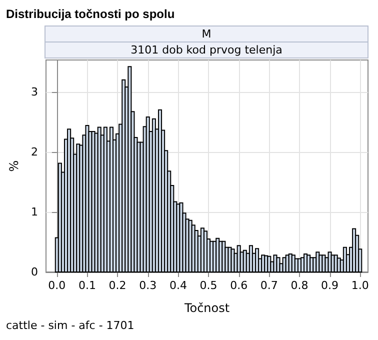 The width and height of the screenshot is (378, 340). What do you see at coordinates (87, 285) in the screenshot?
I see `x-tick-label: 0.1` at bounding box center [87, 285].